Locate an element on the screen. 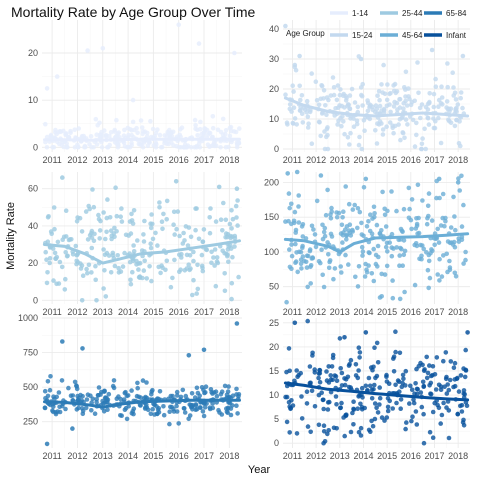 The height and width of the screenshot is (480, 480). series-65-84-points is located at coordinates (142, 384).